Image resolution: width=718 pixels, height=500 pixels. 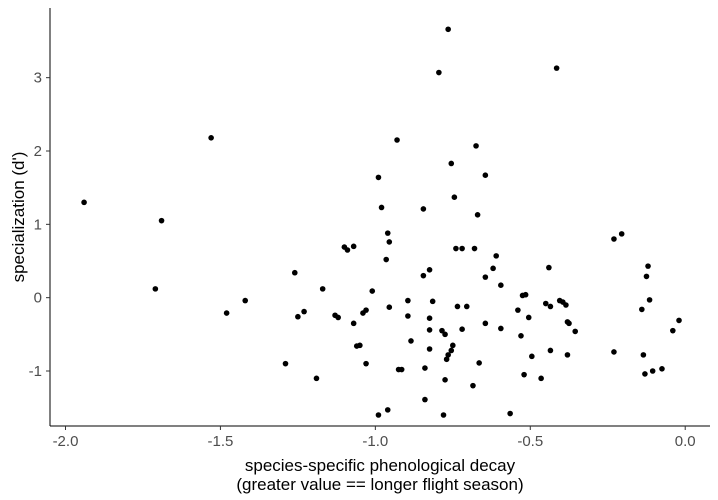 What do you see at coordinates (38, 298) in the screenshot?
I see `y-tick-label: 0` at bounding box center [38, 298].